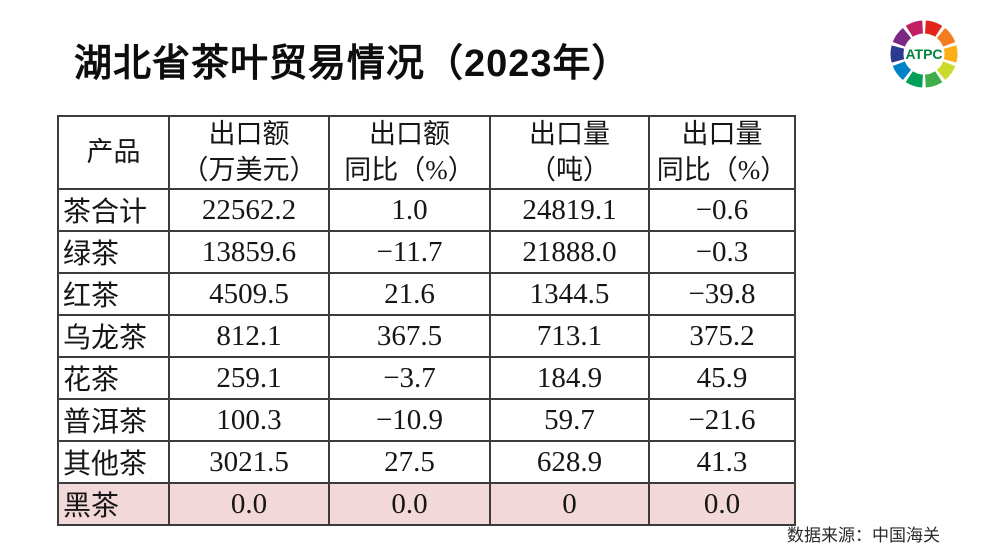 This screenshot has height=556, width=989. Describe the element at coordinates (249, 294) in the screenshot. I see `export-value-cell: 4509.5` at that location.